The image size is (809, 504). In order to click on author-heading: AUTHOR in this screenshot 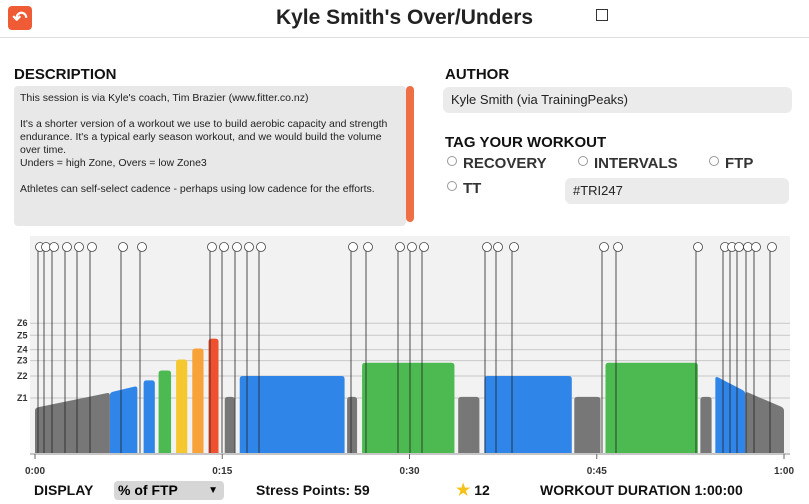, I will do `click(477, 74)`.